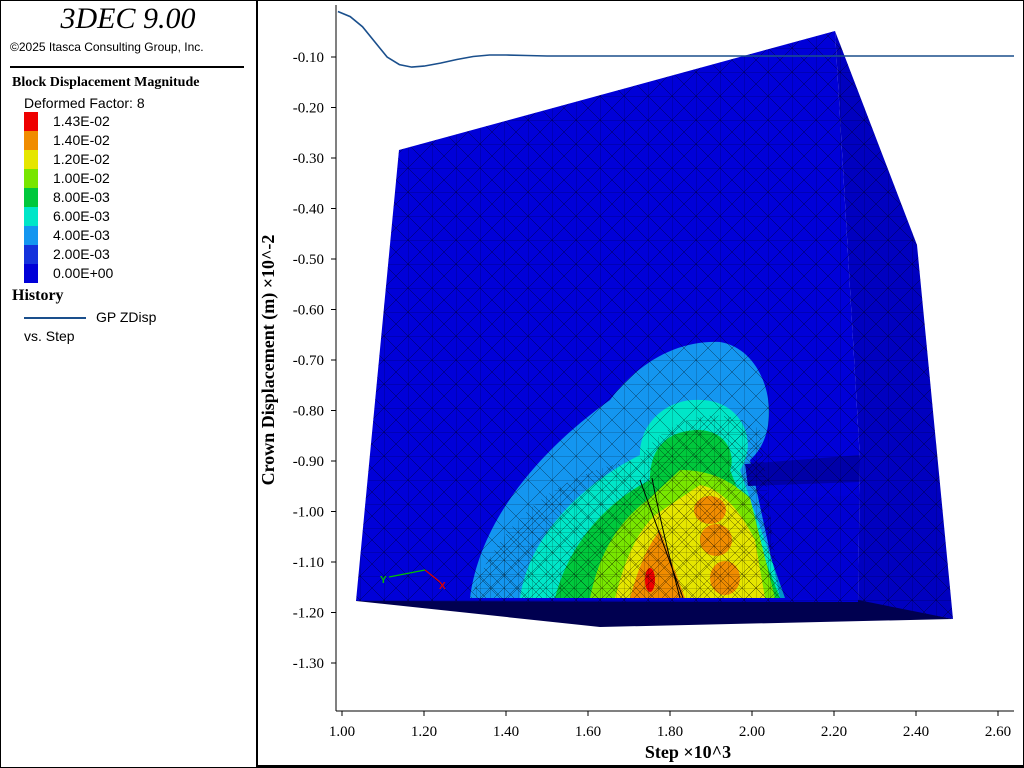  What do you see at coordinates (268, 360) in the screenshot?
I see `y-axis-title: Crown Displacement (m) ×10^-2` at bounding box center [268, 360].